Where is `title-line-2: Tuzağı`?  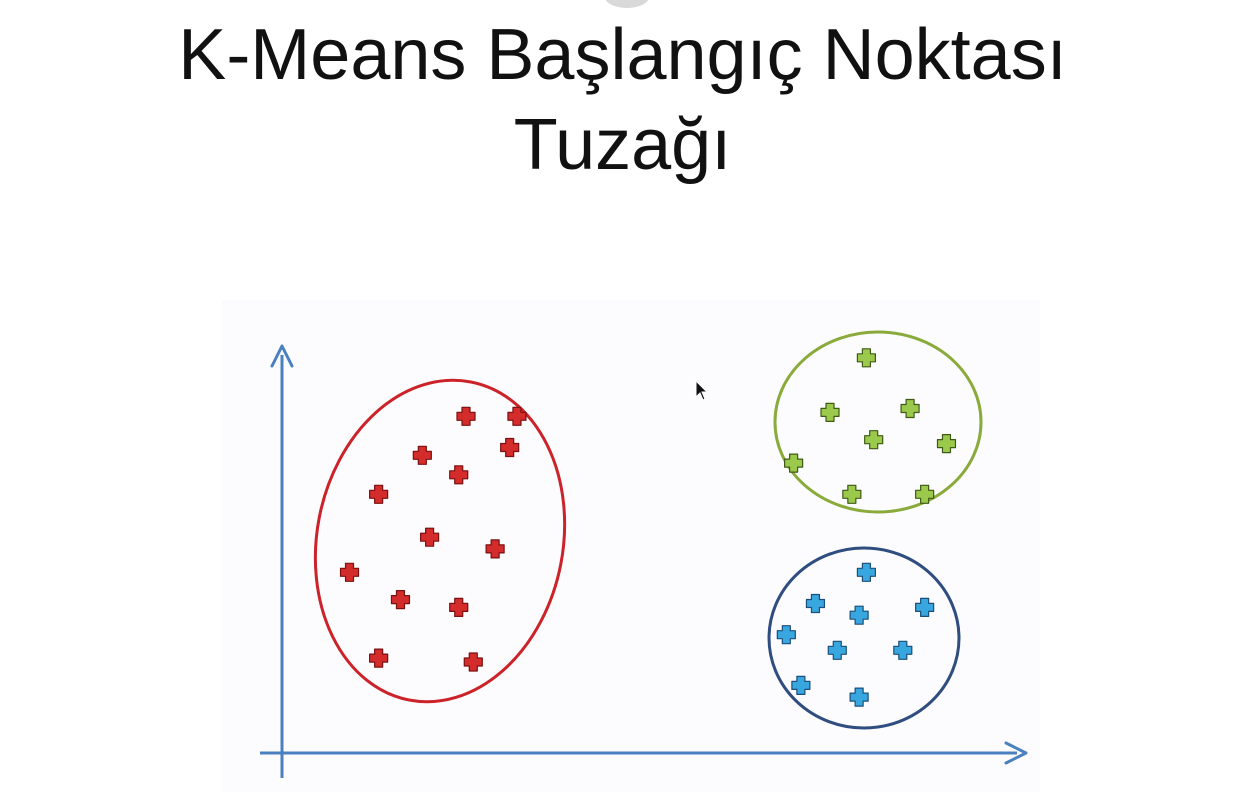
title-line-2: Tuzağı is located at coordinates (622, 145).